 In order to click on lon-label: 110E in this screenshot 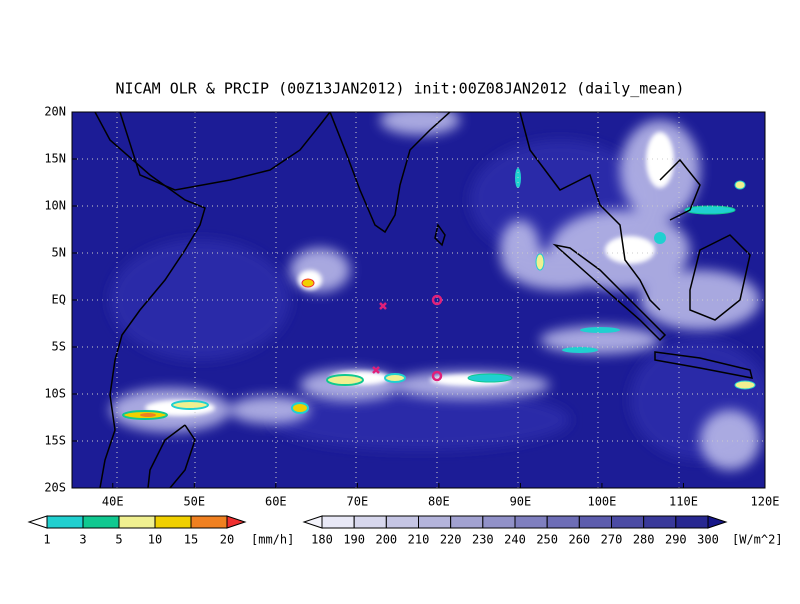, I will do `click(683, 502)`.